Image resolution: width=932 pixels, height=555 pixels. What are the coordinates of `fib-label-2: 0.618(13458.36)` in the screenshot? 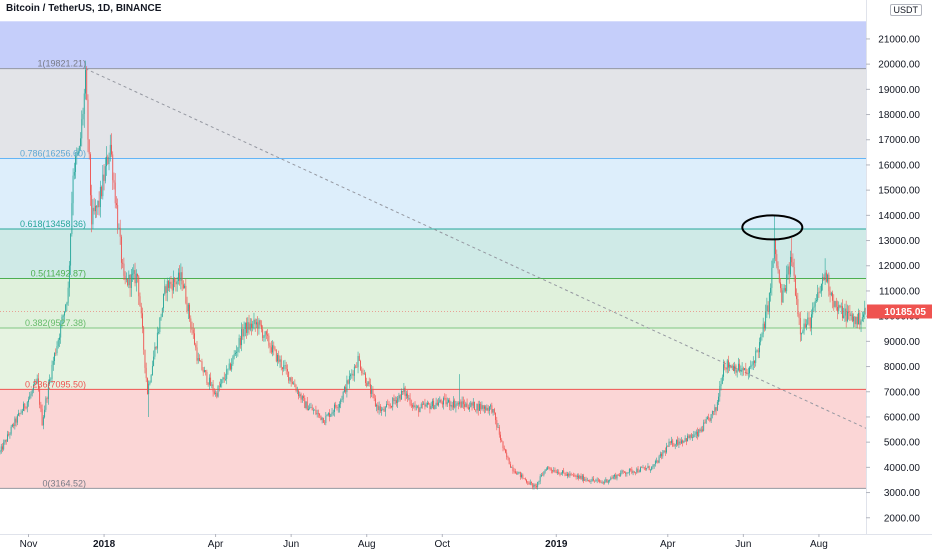 It's located at (53, 224).